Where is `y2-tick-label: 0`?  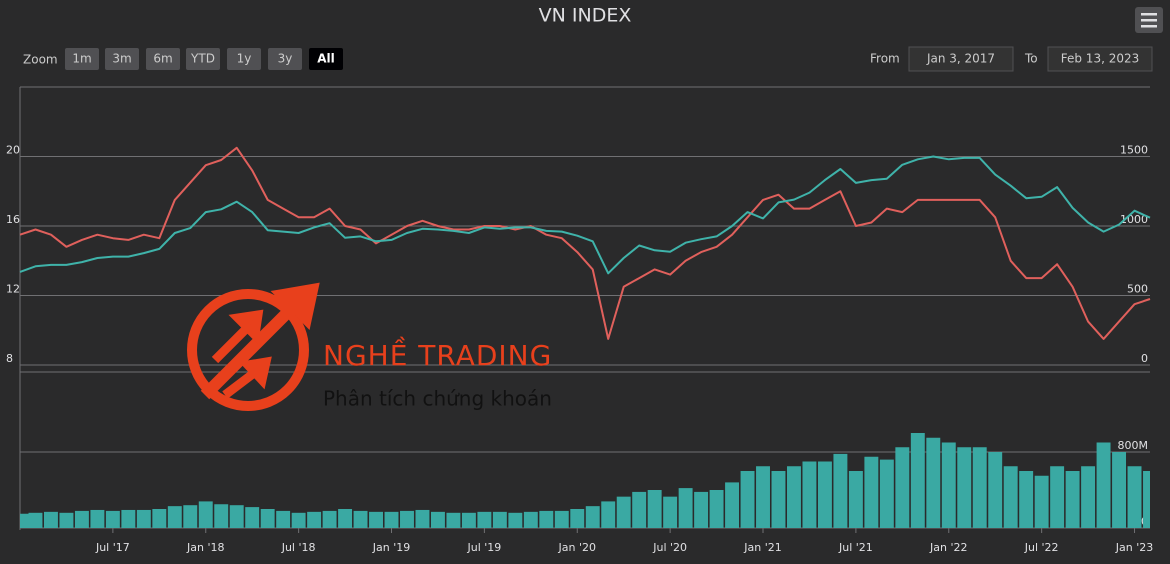
y2-tick-label: 0 is located at coordinates (1144, 358).